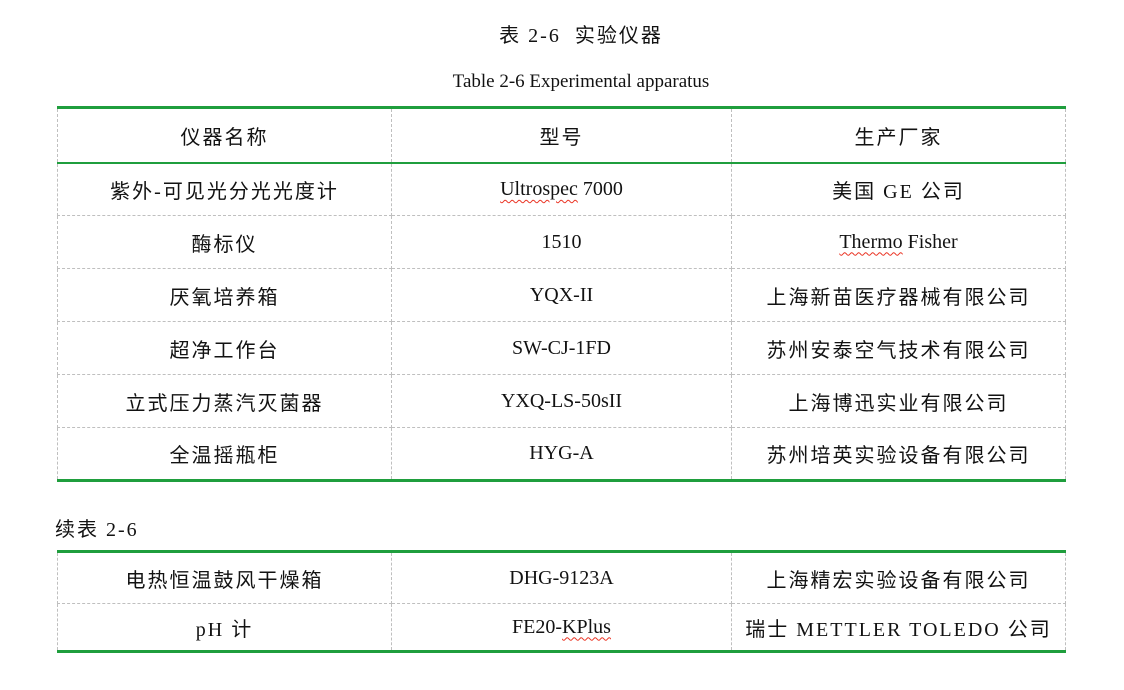  I want to click on cell-text: 厌氧培养箱, so click(224, 297).